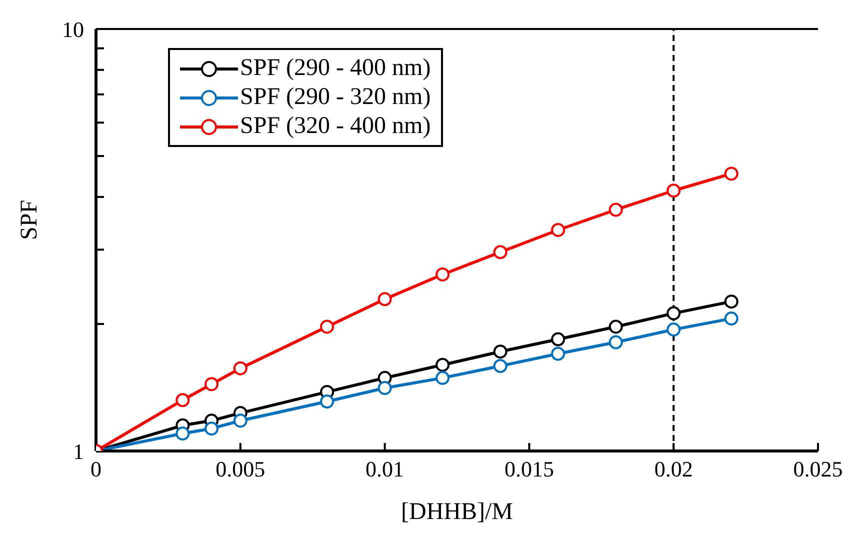 This screenshot has width=856, height=539. Describe the element at coordinates (73, 29) in the screenshot. I see `y-tick-label: 10` at that location.